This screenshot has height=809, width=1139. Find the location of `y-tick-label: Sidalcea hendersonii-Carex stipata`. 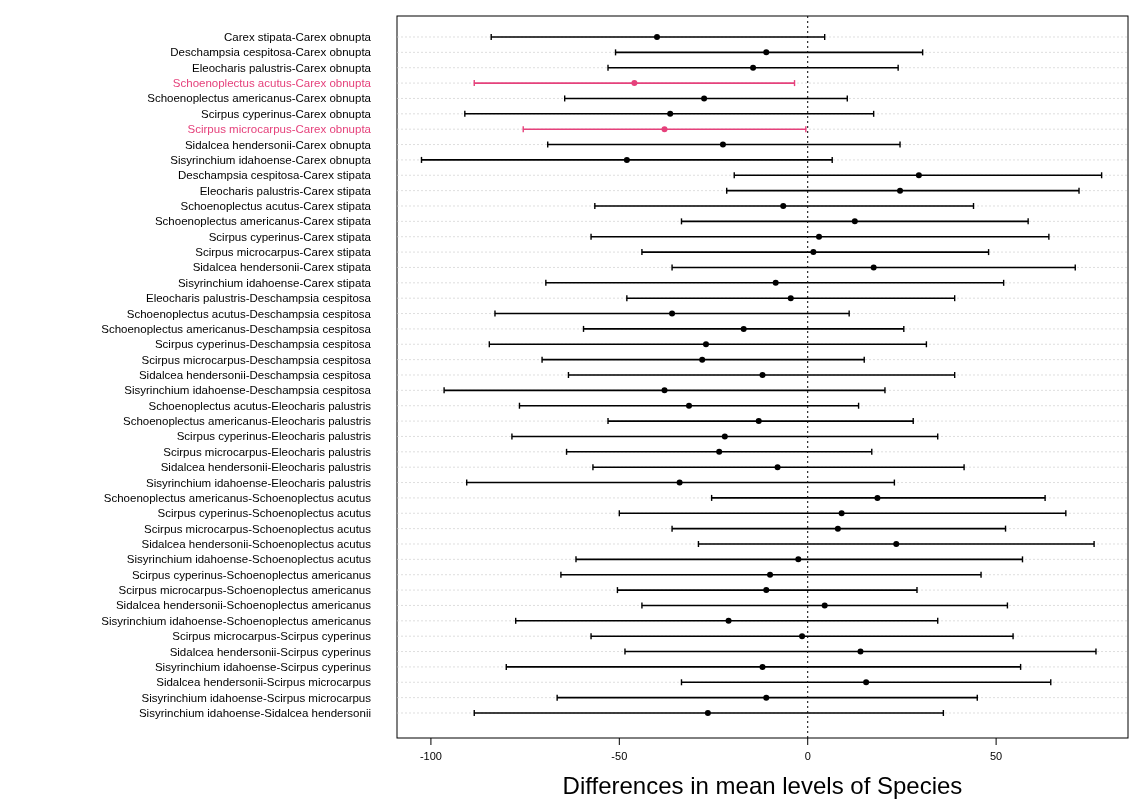

y-tick-label: Sidalcea hendersonii-Carex stipata is located at coordinates (282, 267).